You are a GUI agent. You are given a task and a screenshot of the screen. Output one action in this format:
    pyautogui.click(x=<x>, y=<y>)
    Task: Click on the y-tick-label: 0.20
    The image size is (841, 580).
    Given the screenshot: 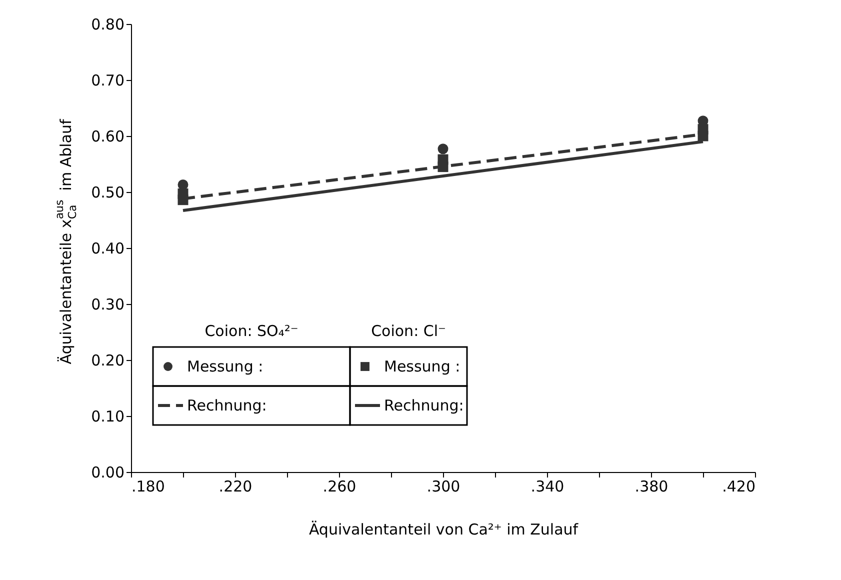 What is the action you would take?
    pyautogui.click(x=107, y=361)
    